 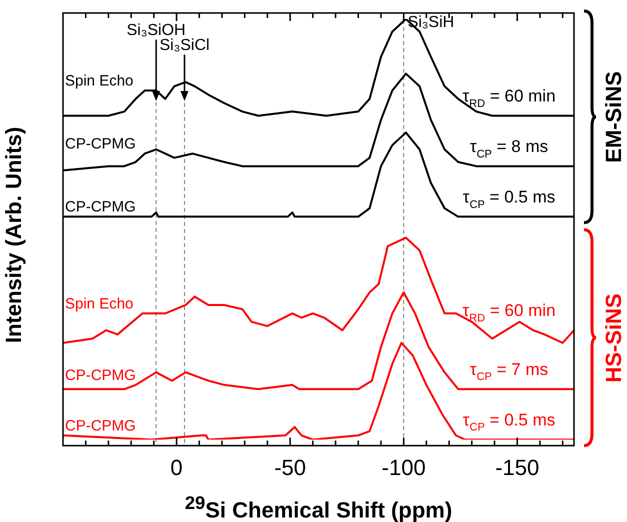 What do you see at coordinates (319, 507) in the screenshot?
I see `x-axis-title: $^{29}$Si Chemical Shift (ppm)` at bounding box center [319, 507].